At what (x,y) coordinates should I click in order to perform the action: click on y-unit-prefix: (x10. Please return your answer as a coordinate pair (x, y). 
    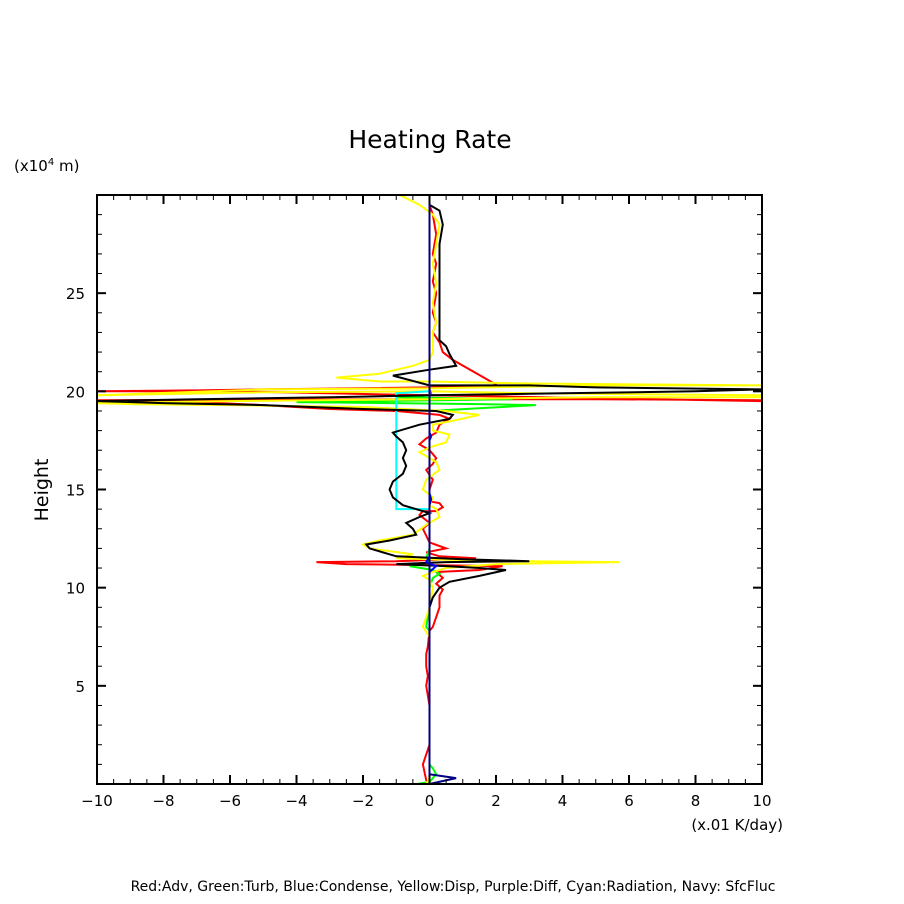
    Looking at the image, I should click on (31, 166).